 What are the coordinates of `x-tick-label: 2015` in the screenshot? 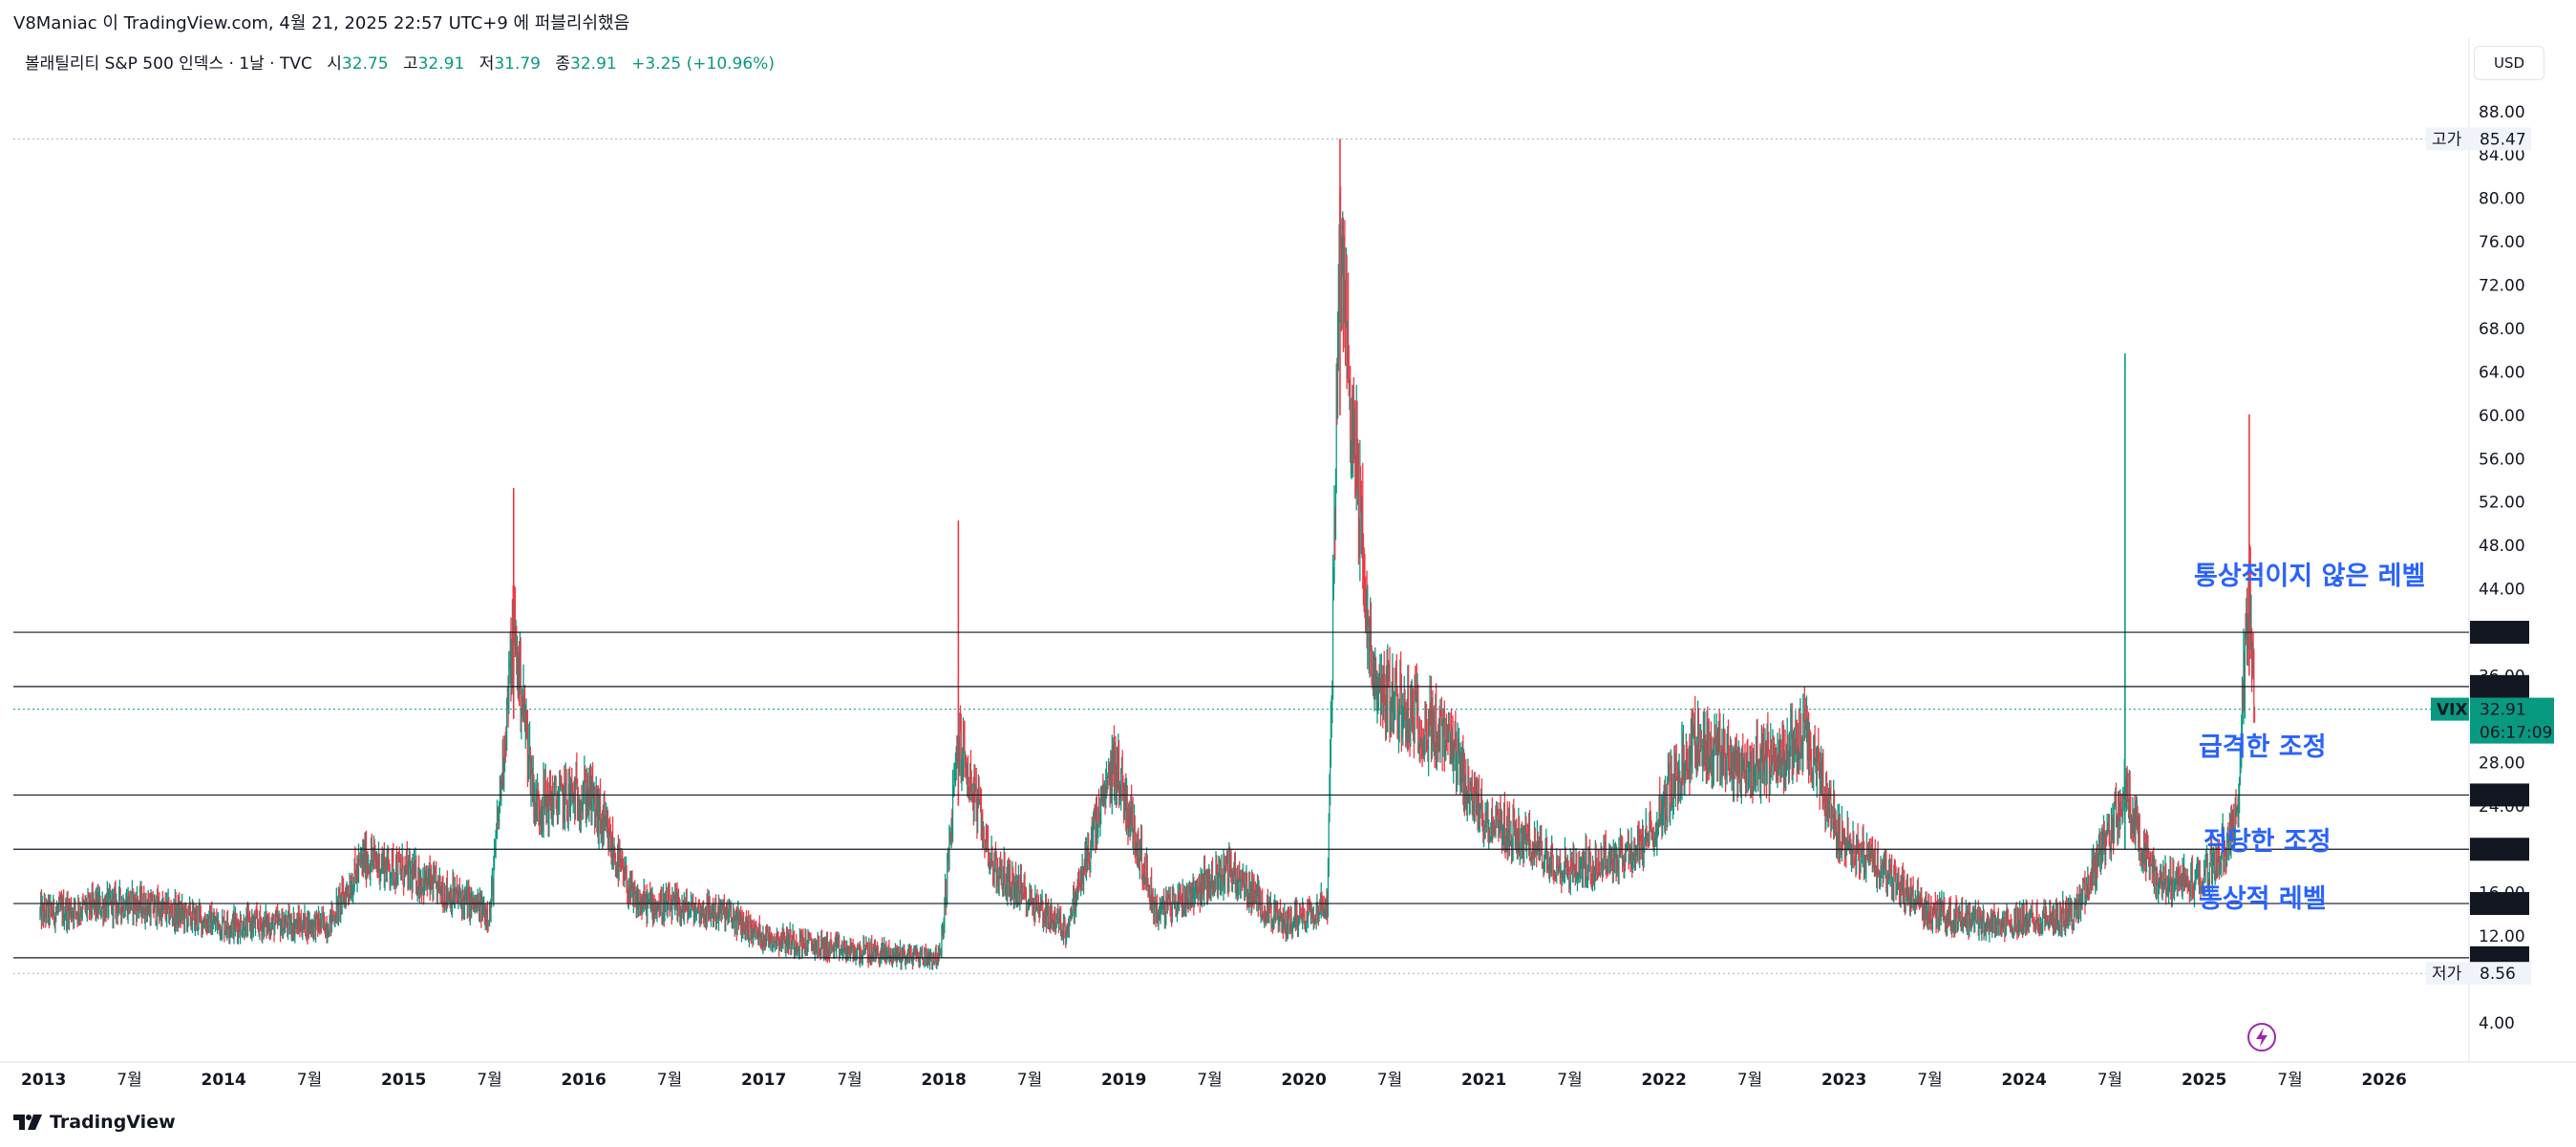 It's located at (403, 1080).